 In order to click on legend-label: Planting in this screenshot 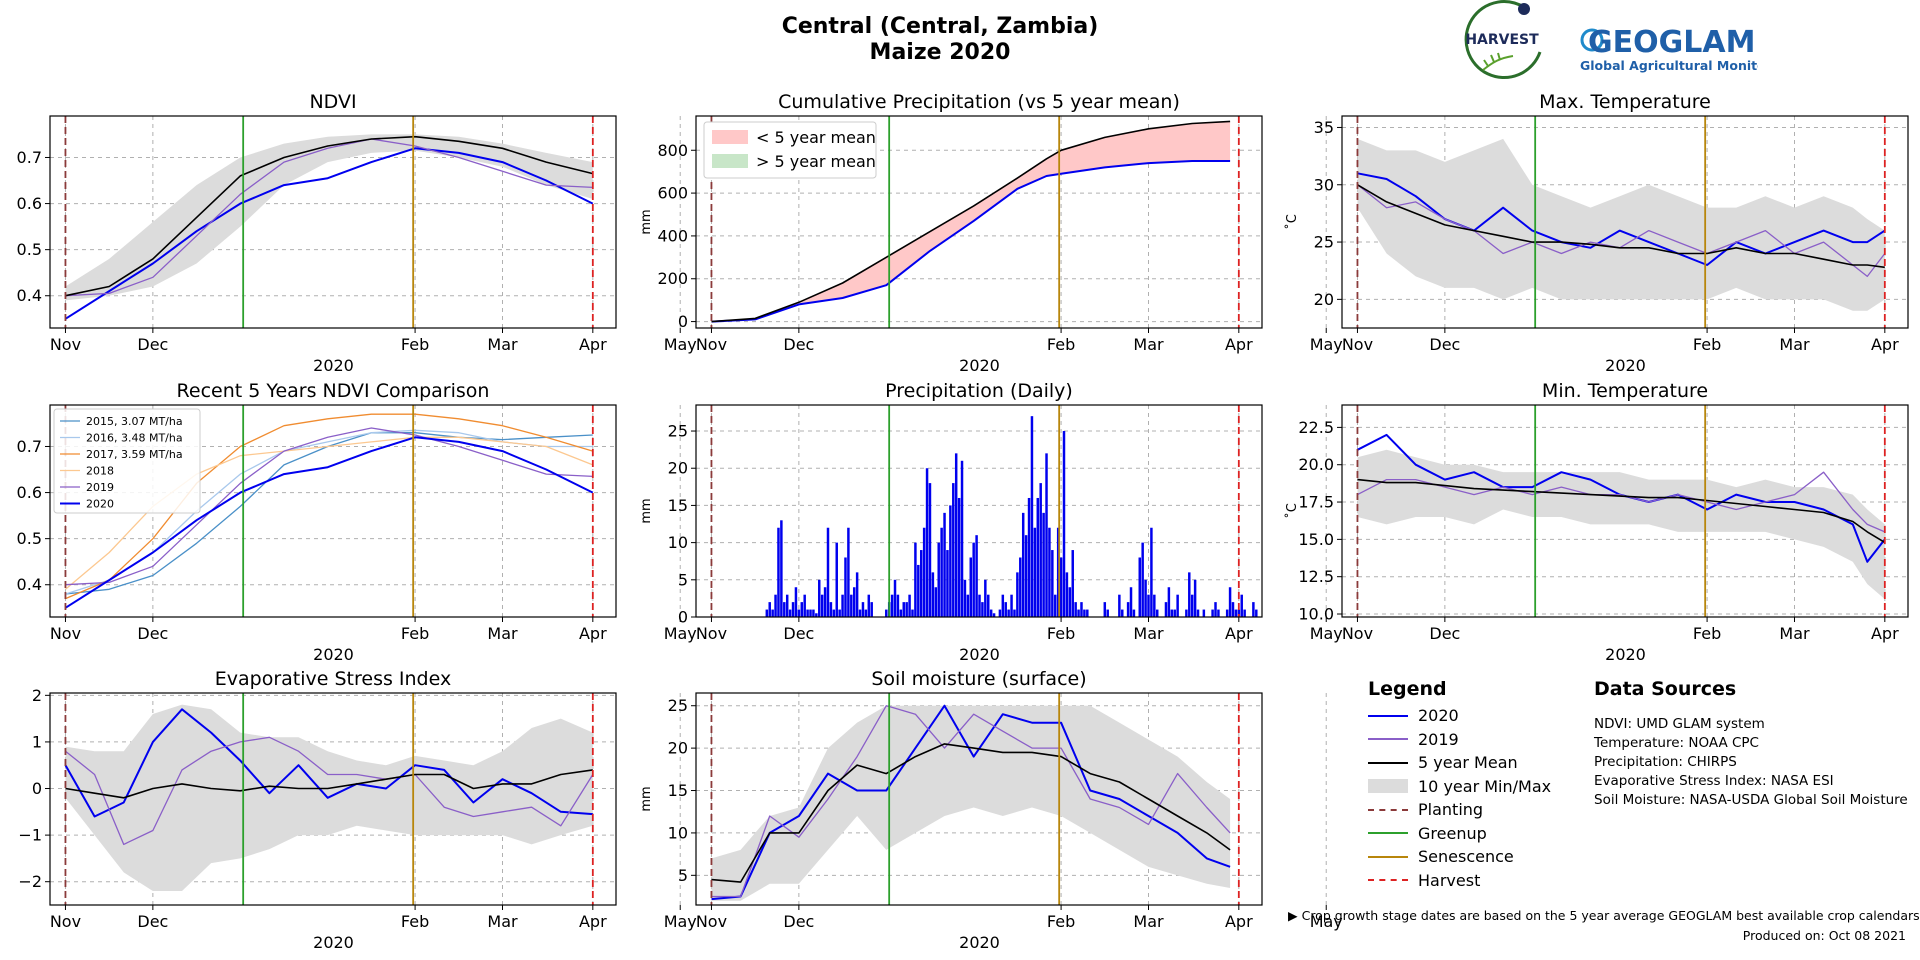, I will do `click(1451, 810)`.